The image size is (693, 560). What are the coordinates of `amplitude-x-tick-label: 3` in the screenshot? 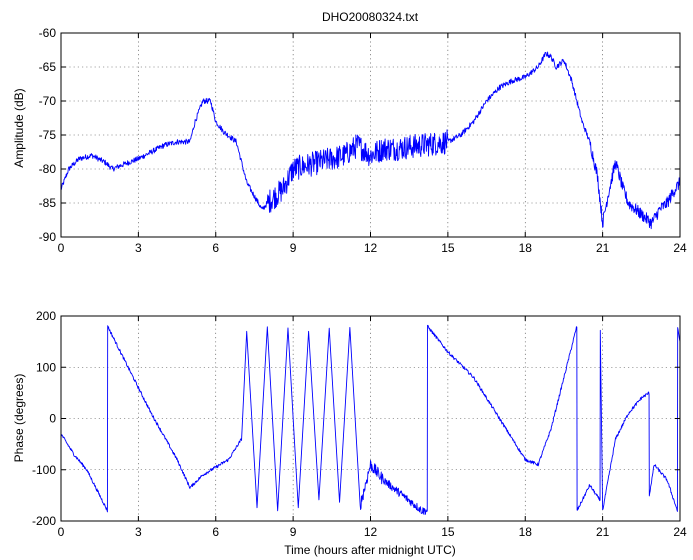 It's located at (138, 248).